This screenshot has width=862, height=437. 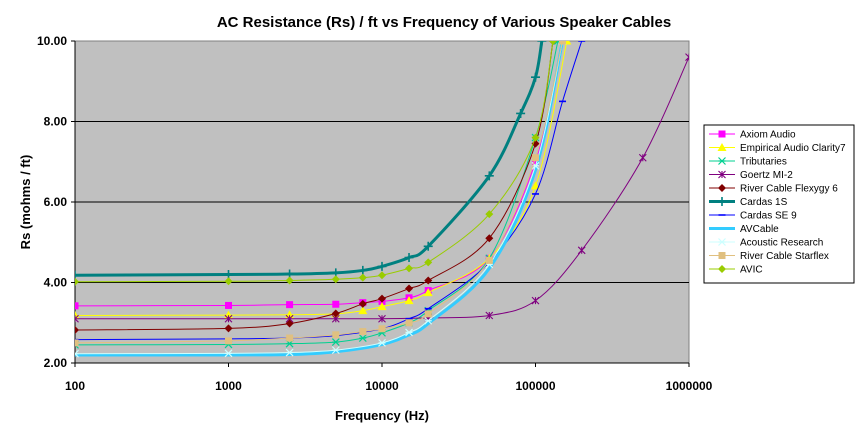 I want to click on x-tick-label: 1000000, so click(x=689, y=386).